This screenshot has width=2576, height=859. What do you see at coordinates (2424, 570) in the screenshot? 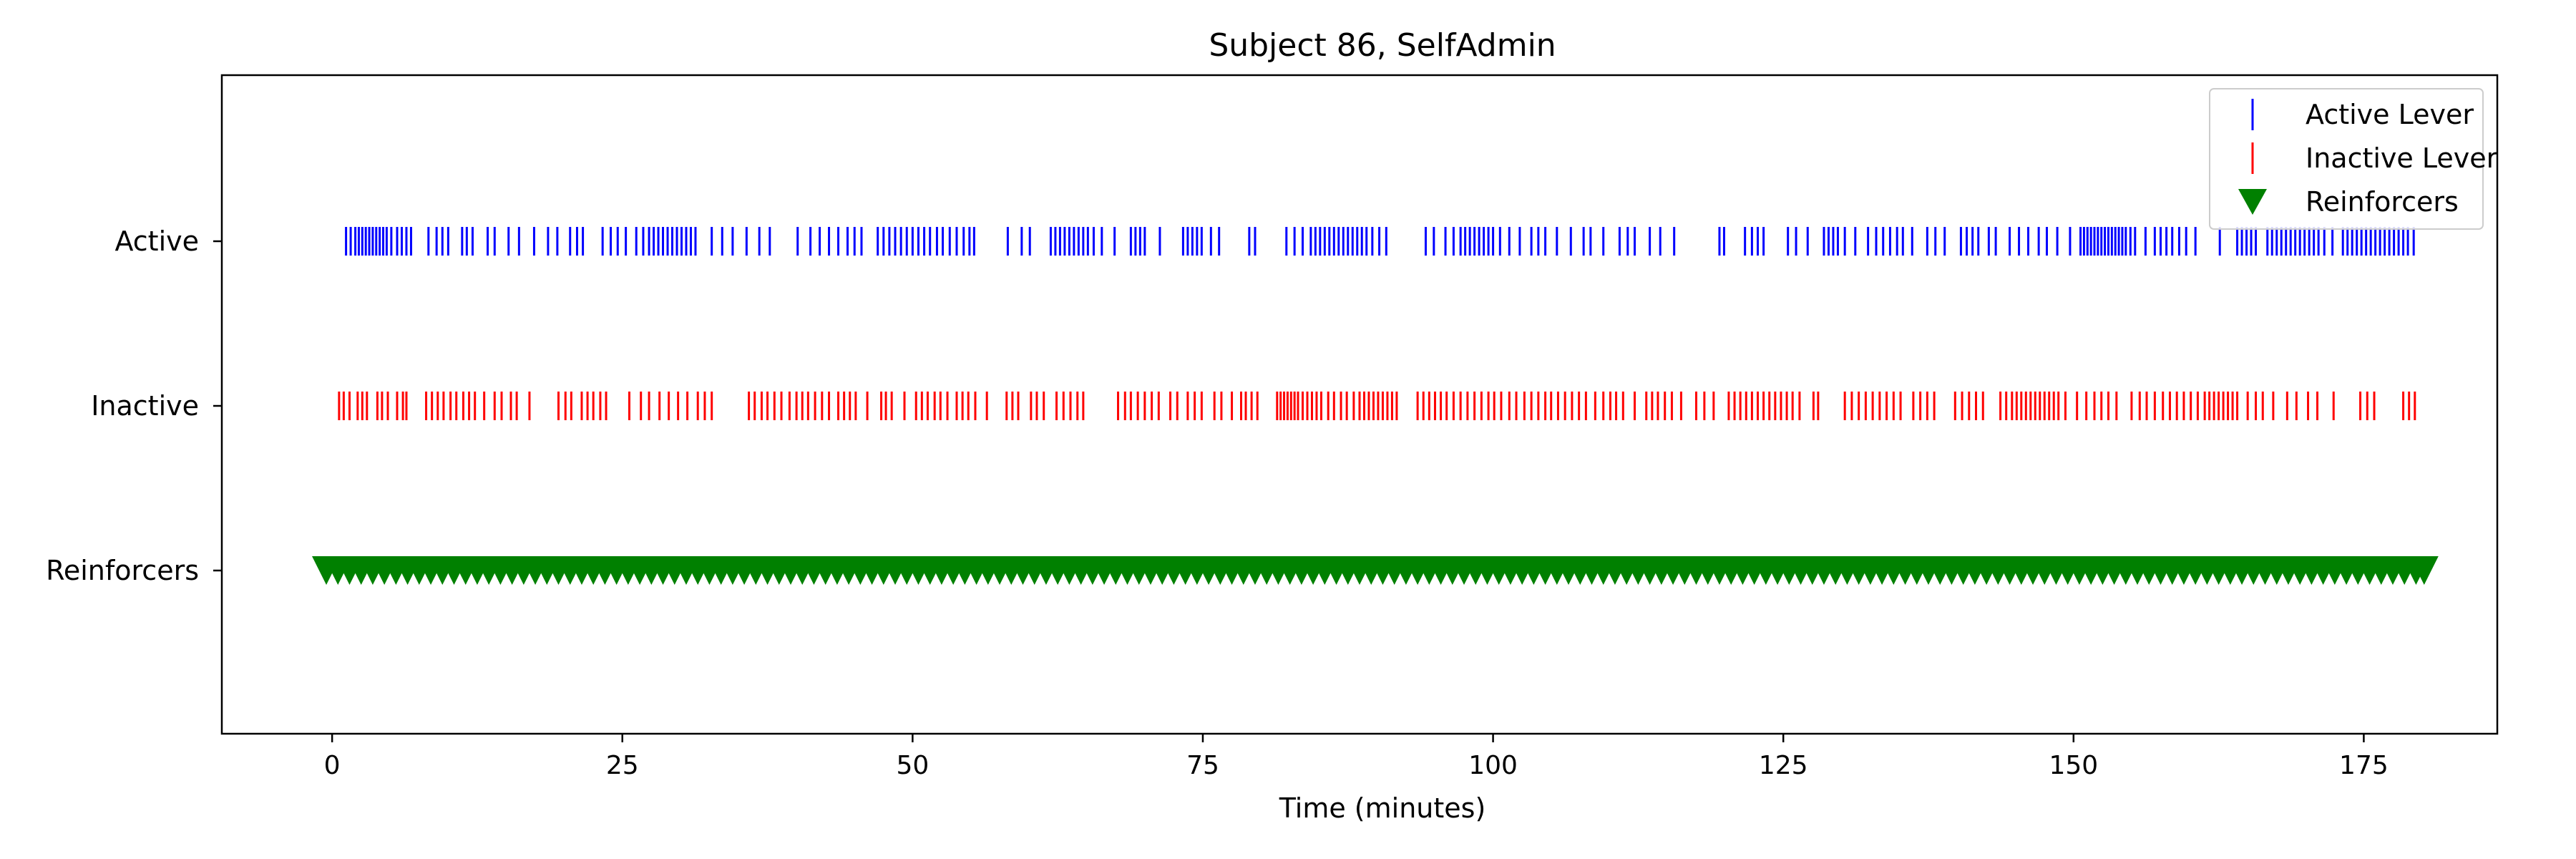
I see `reinforcer-marker` at bounding box center [2424, 570].